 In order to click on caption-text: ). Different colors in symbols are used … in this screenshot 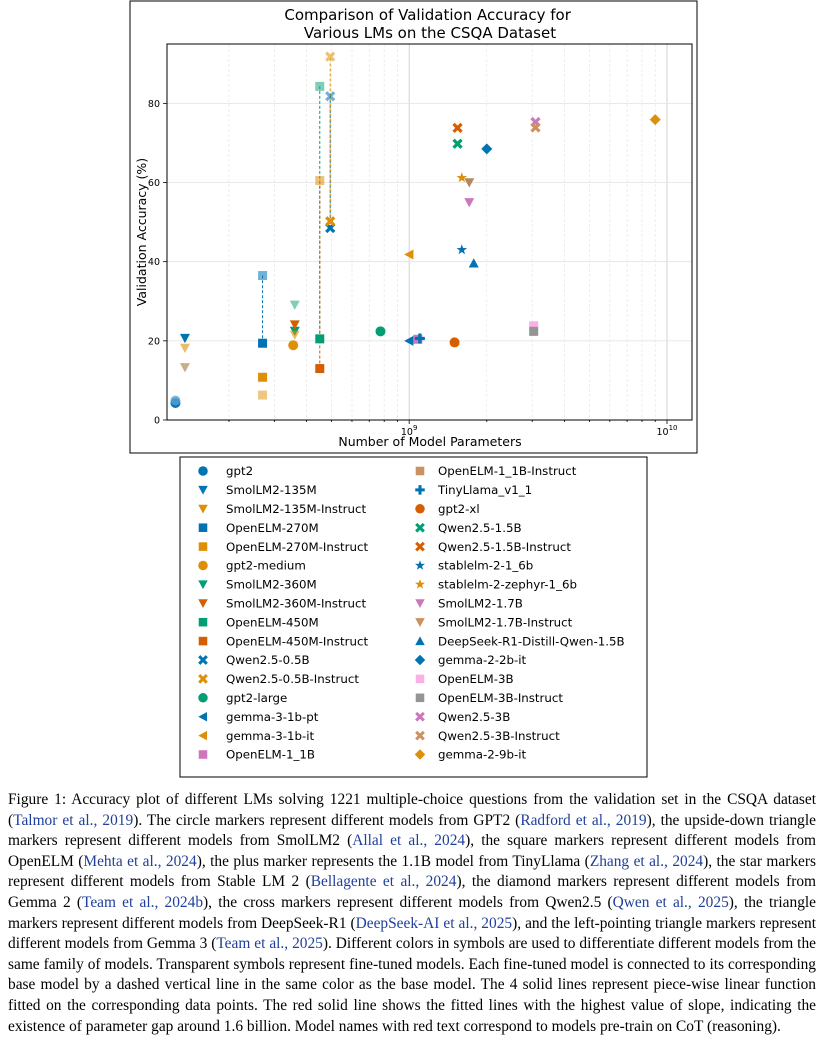, I will do `click(412, 985)`.